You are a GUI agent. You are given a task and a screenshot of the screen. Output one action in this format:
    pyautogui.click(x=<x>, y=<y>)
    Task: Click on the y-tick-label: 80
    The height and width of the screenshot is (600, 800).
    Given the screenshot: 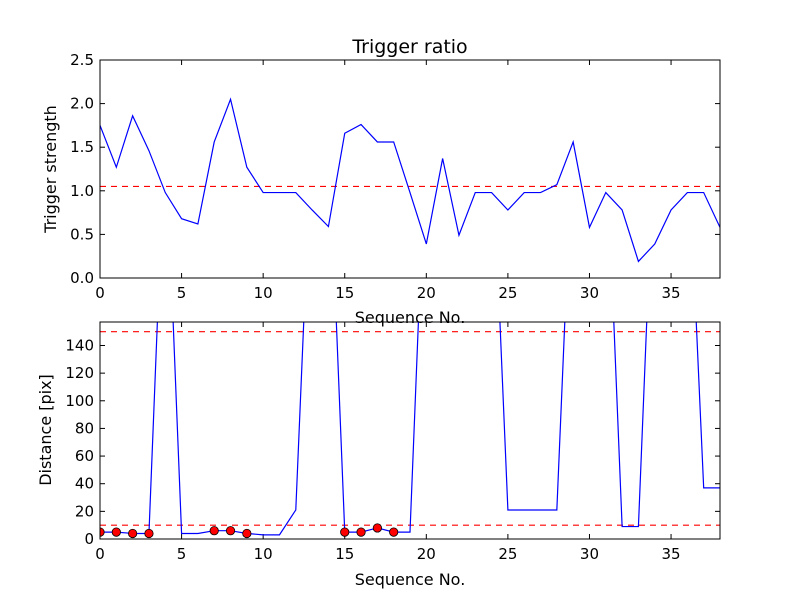 What is the action you would take?
    pyautogui.click(x=84, y=428)
    